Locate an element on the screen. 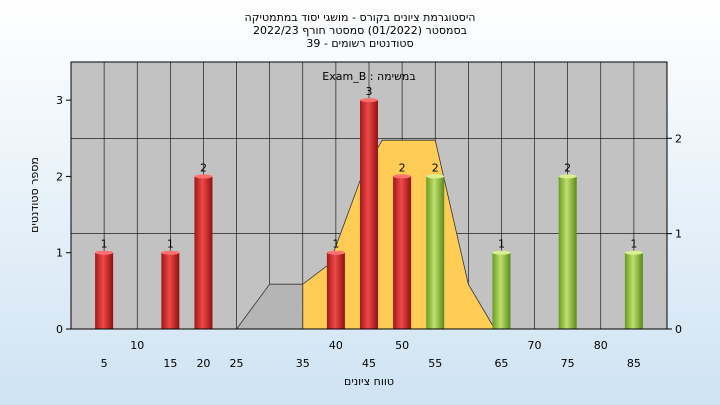  chart-title-line-2: בסמסטר (01/2022) סמסטר חורף 2022/23 is located at coordinates (360, 30).